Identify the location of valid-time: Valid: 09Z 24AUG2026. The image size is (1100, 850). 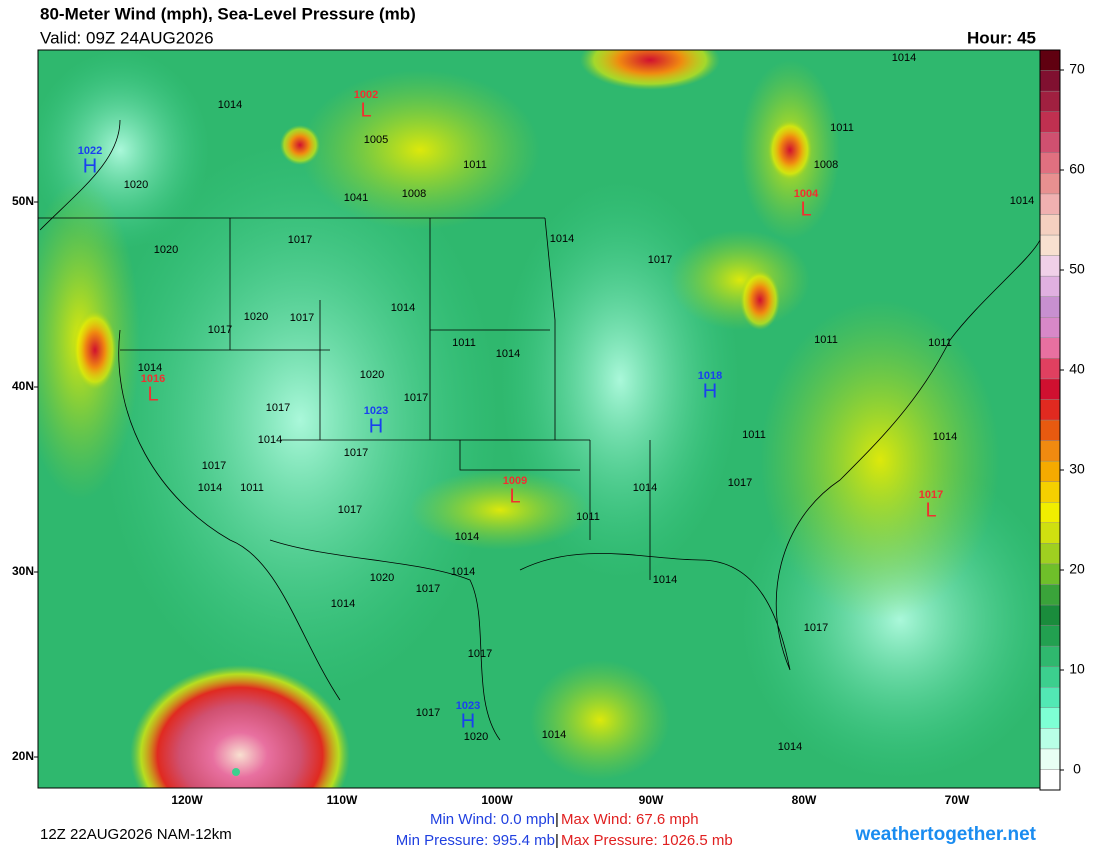
(127, 37).